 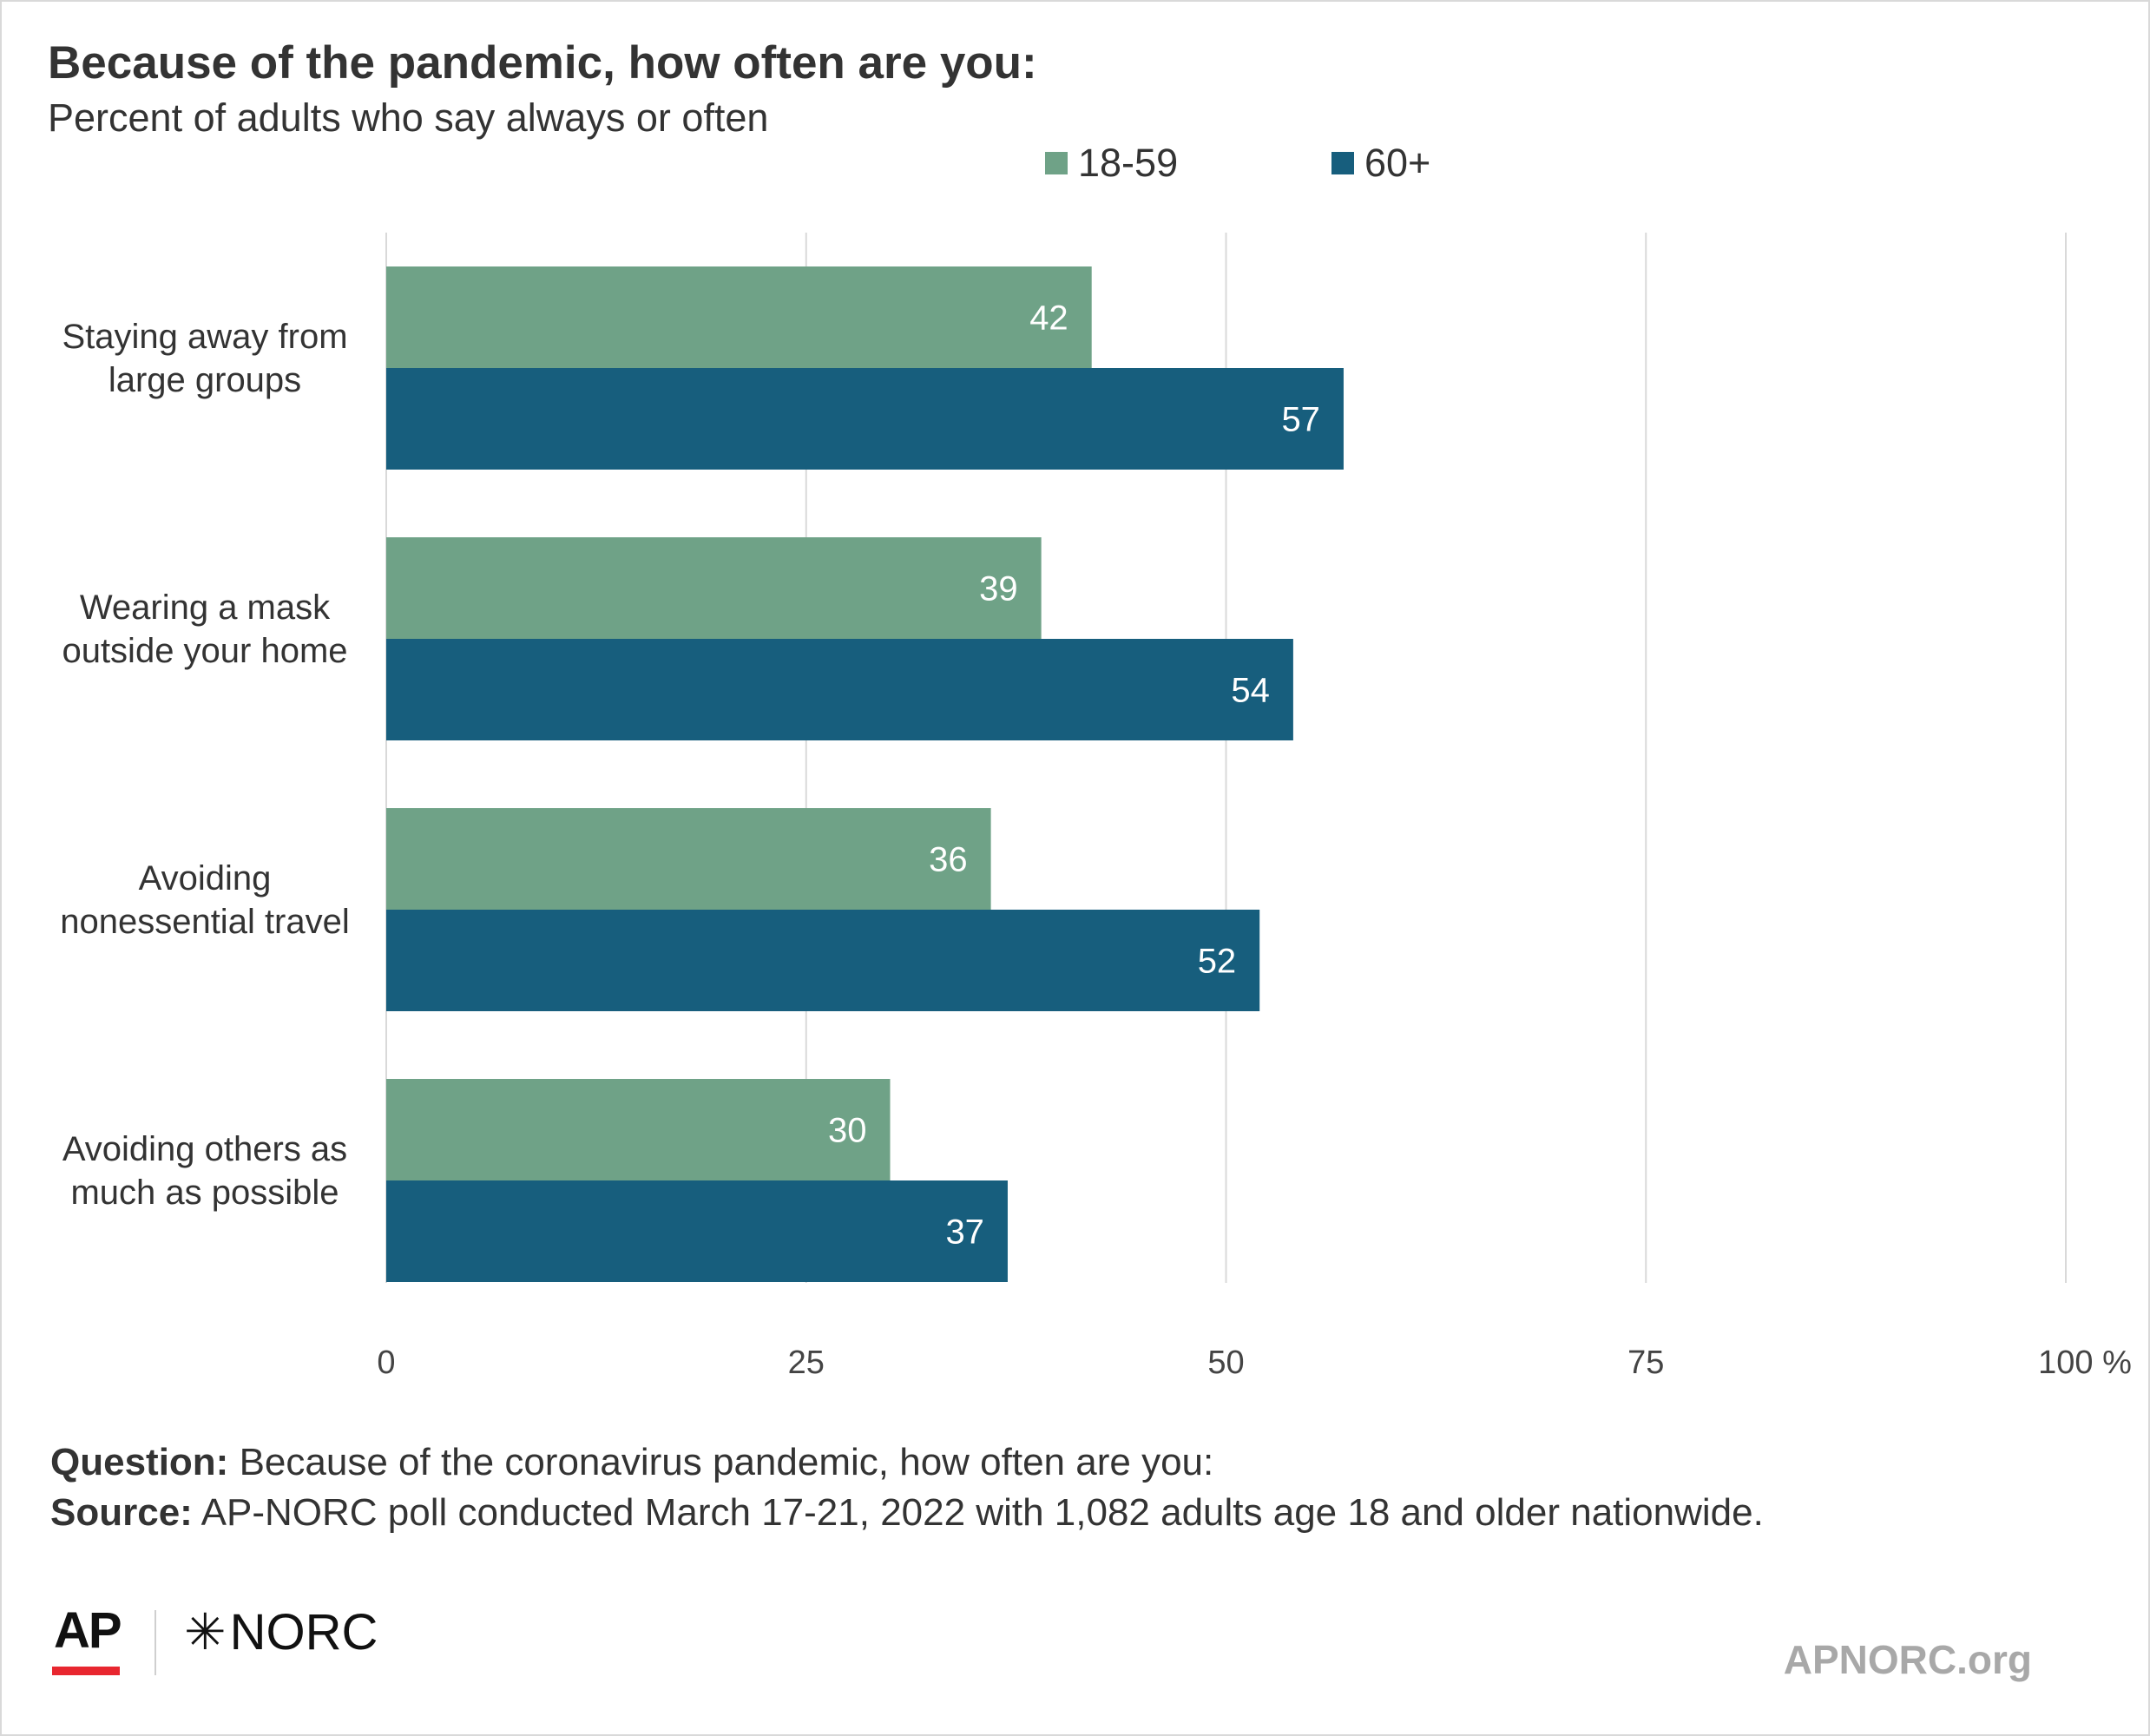 I want to click on data-label-18-59-2: 36, so click(x=948, y=860).